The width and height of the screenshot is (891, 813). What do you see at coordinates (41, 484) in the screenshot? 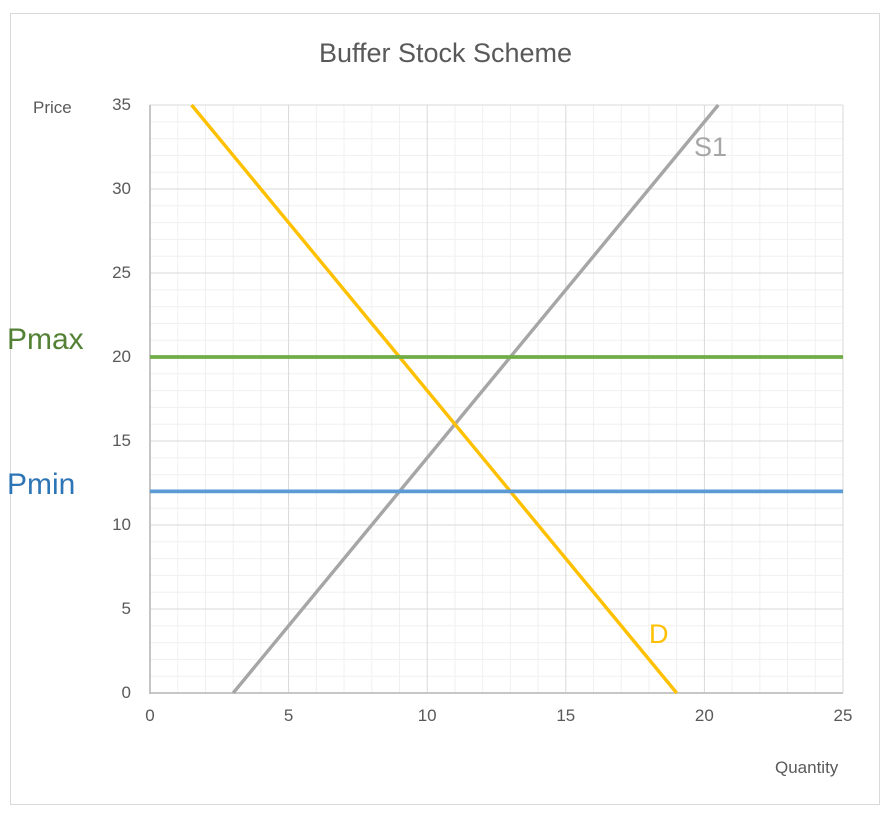
I see `pmin-annotation: Pmin` at bounding box center [41, 484].